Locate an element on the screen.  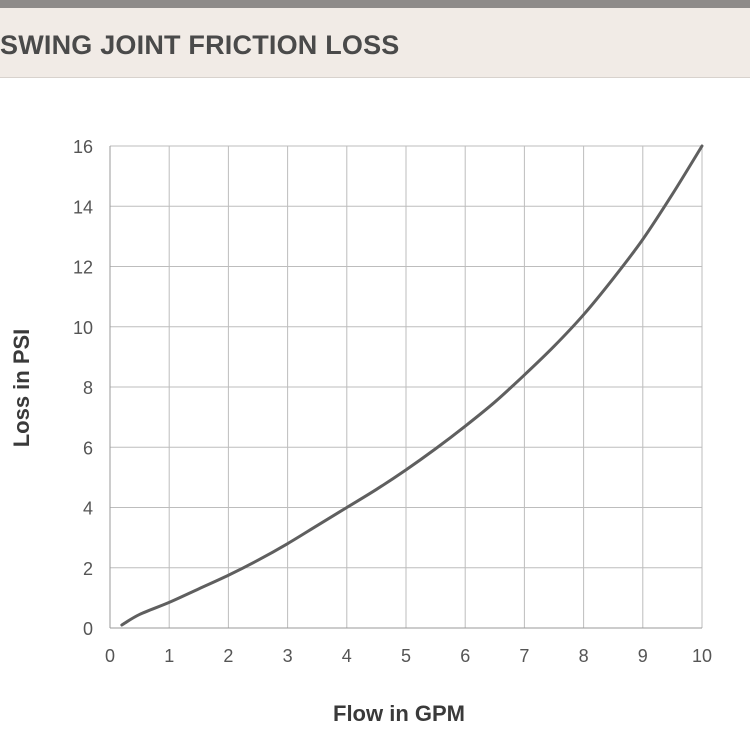
y-tick-label: 0 is located at coordinates (88, 629).